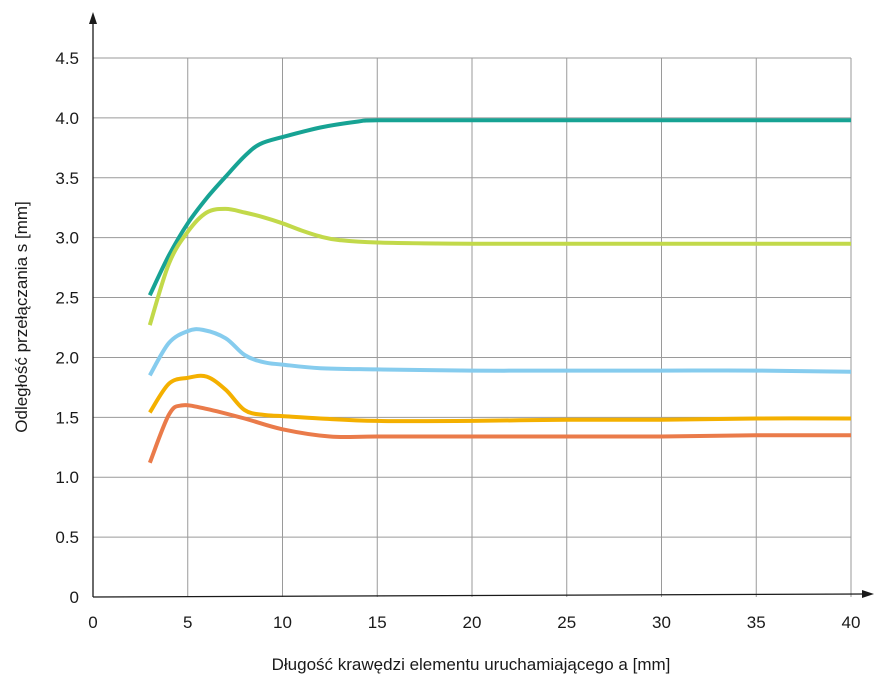 This screenshot has width=876, height=677. Describe the element at coordinates (67, 298) in the screenshot. I see `y-tick-label: 2.5` at that location.